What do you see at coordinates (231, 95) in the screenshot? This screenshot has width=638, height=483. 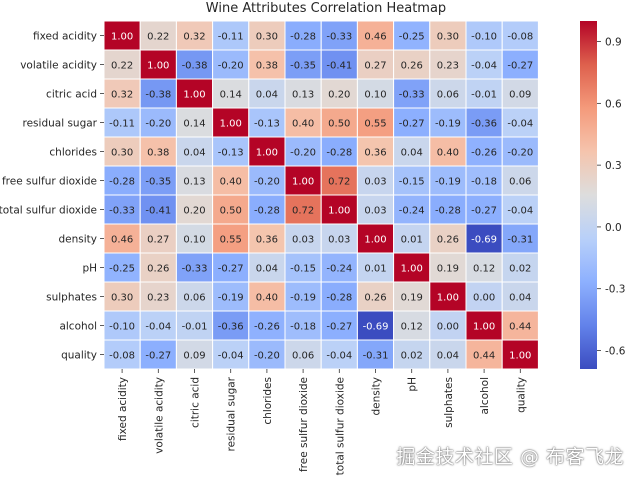 I see `cell-value: 0.14` at bounding box center [231, 95].